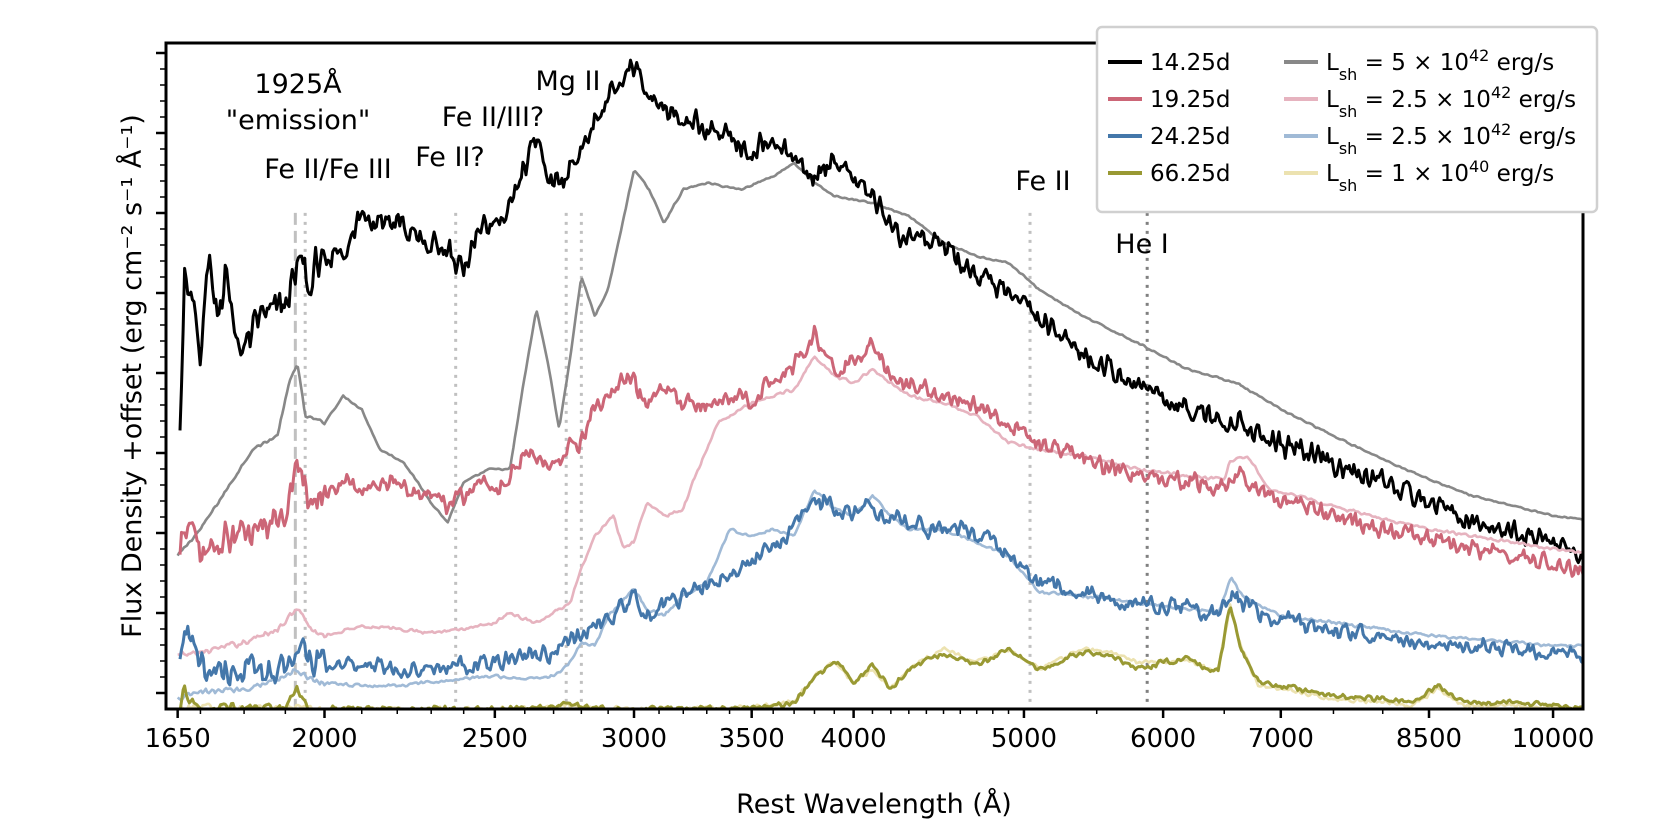 The height and width of the screenshot is (830, 1661). Describe the element at coordinates (634, 739) in the screenshot. I see `x-tick-label-3000: 3000` at that location.